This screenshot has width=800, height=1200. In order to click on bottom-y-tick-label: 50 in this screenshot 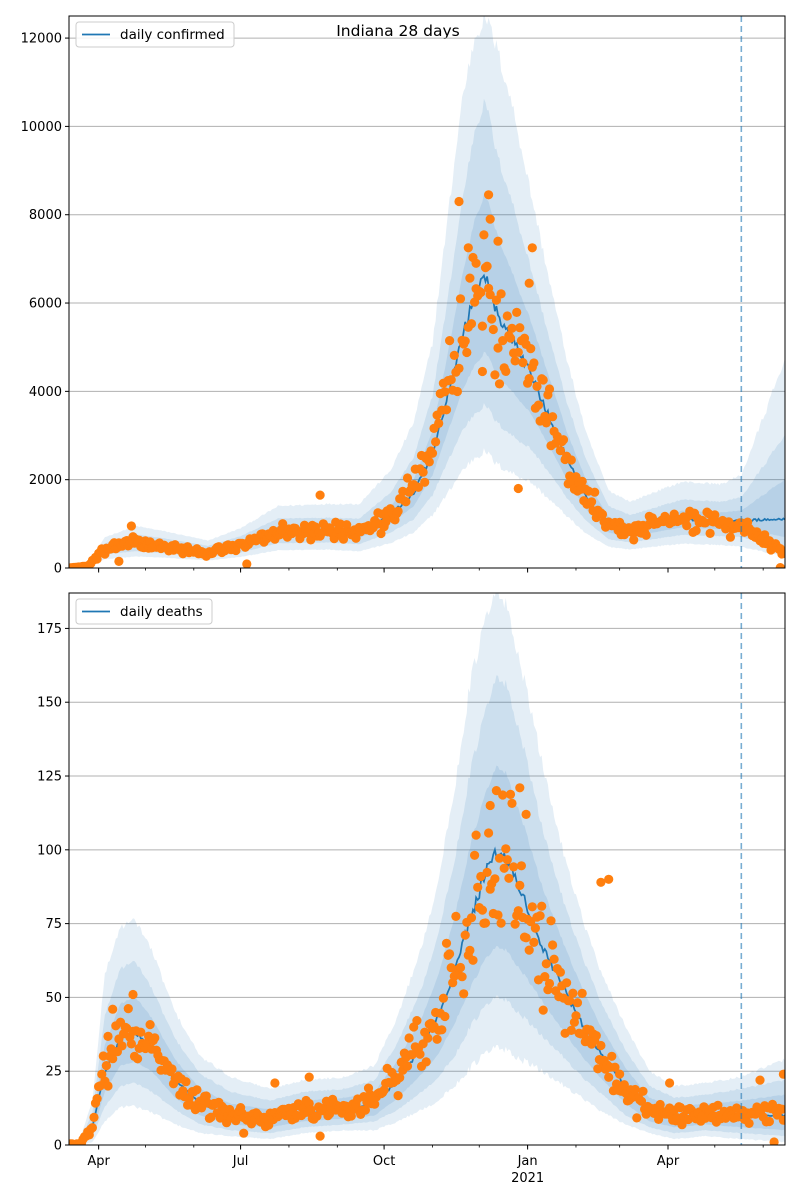, I will do `click(53, 998)`.